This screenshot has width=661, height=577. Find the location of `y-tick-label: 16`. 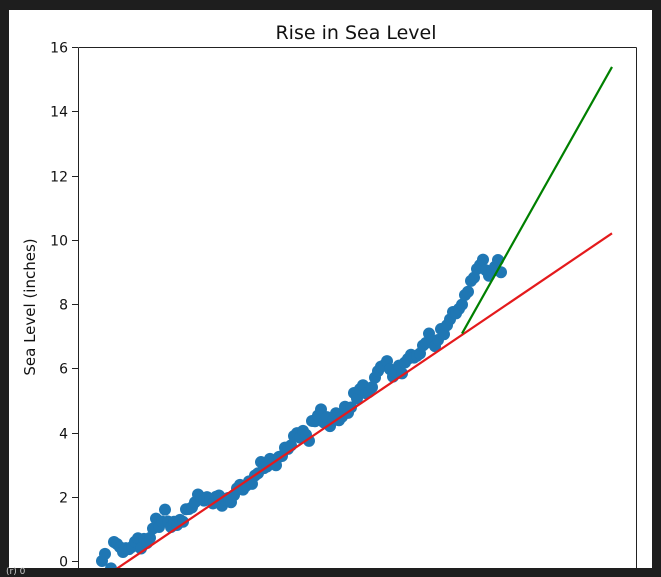

y-tick-label: 16 is located at coordinates (59, 49).